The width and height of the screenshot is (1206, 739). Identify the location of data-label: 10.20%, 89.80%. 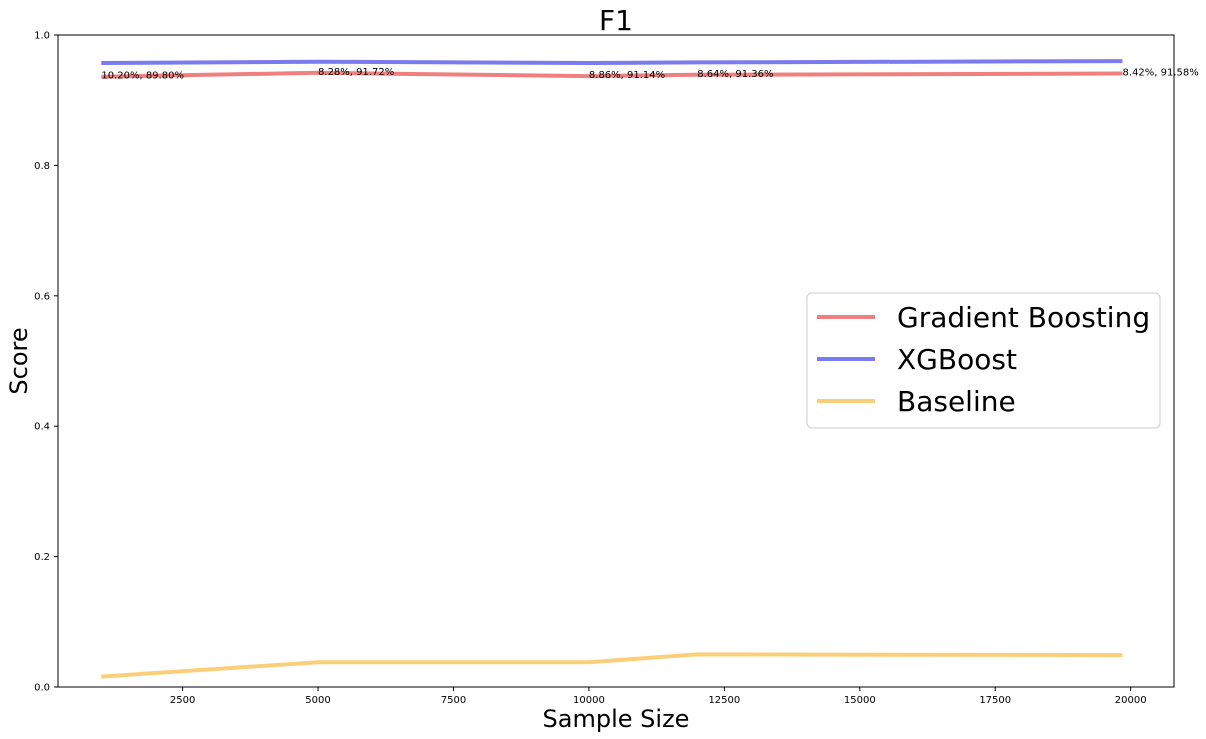
(142, 76).